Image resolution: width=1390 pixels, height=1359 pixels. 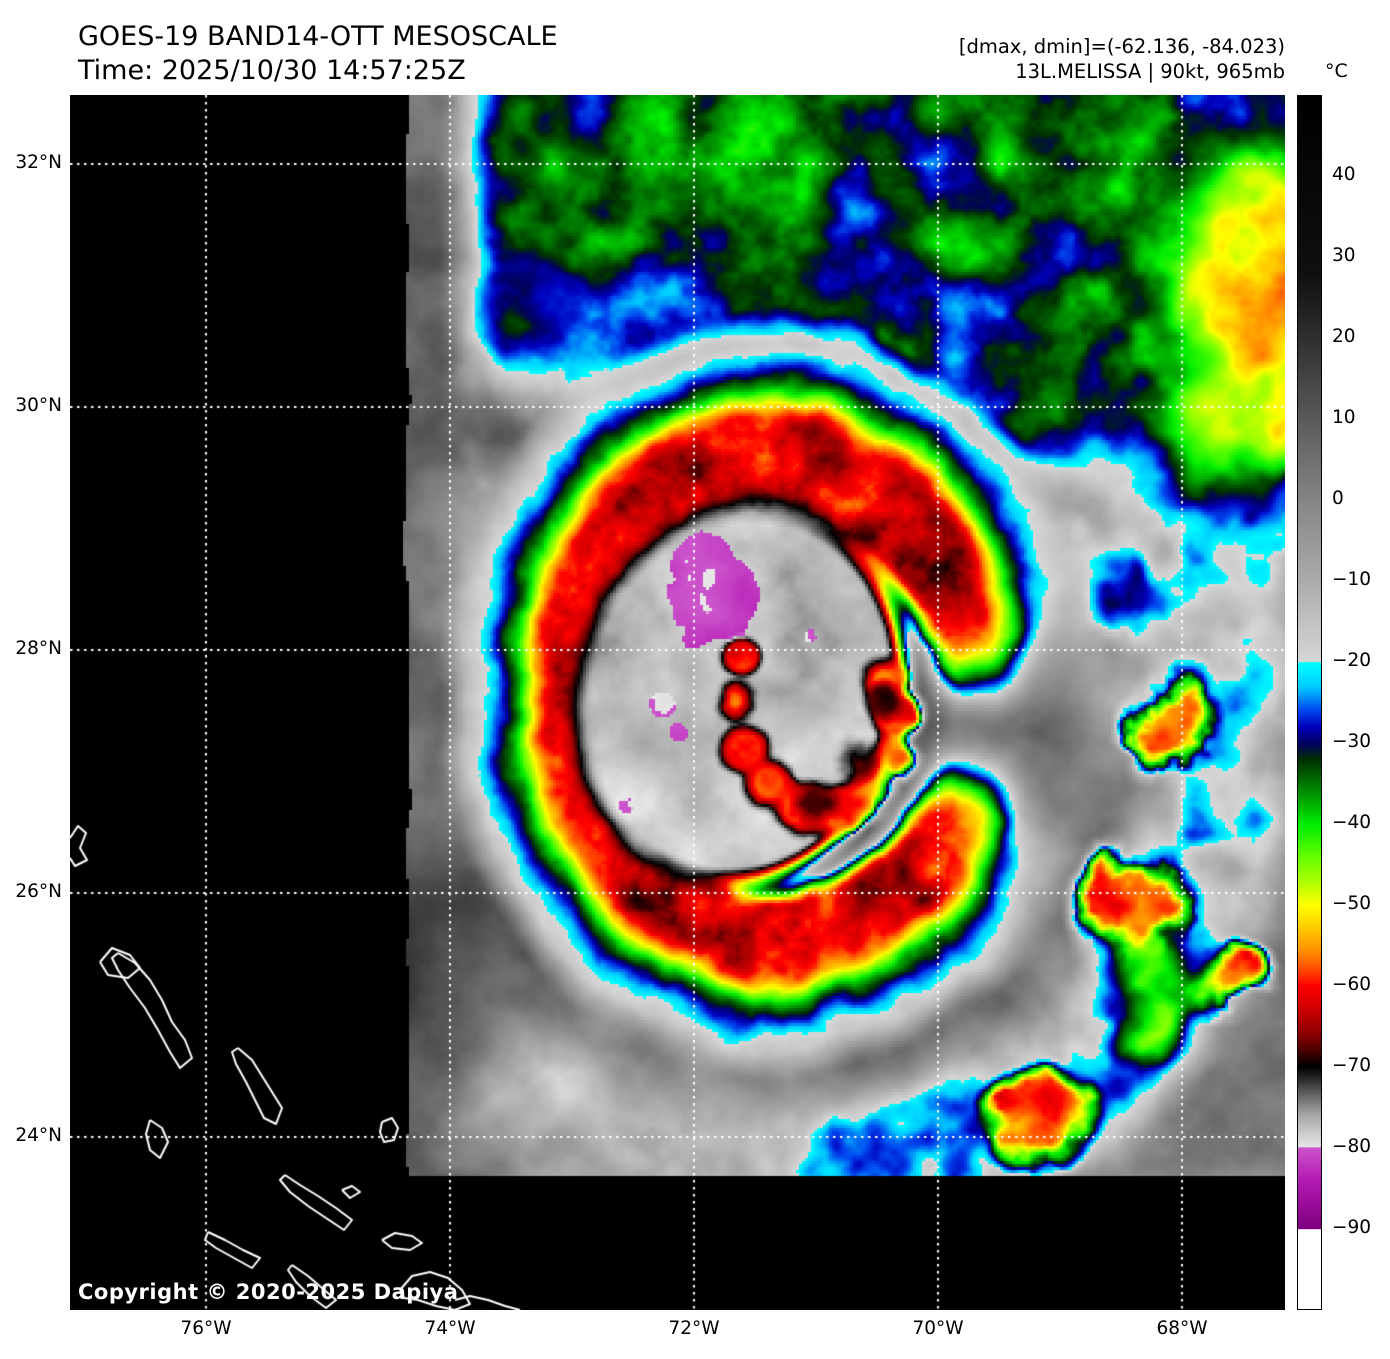 I want to click on lon-tick-label: 70°W, so click(x=938, y=1328).